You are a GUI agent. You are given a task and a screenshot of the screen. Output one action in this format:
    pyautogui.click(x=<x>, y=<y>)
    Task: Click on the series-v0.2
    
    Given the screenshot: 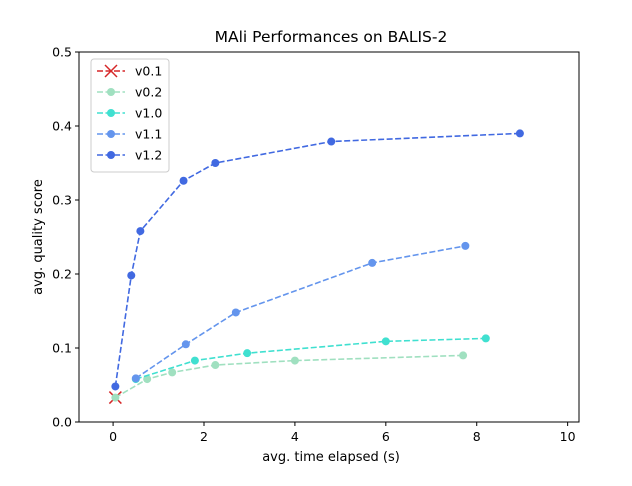 What is the action you would take?
    pyautogui.click(x=289, y=376)
    